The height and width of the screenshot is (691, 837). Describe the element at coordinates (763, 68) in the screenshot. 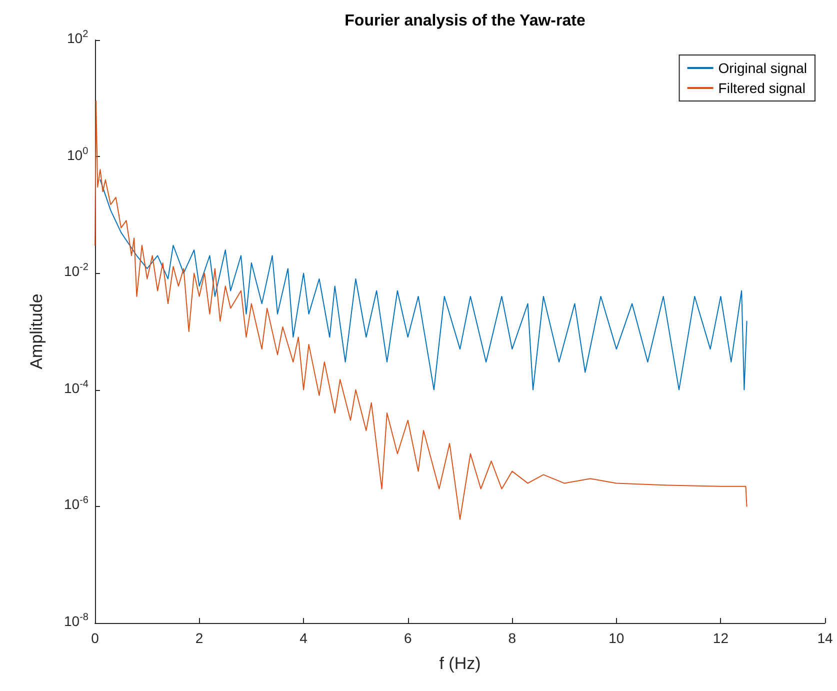

I see `legend-label: Original signal` at that location.